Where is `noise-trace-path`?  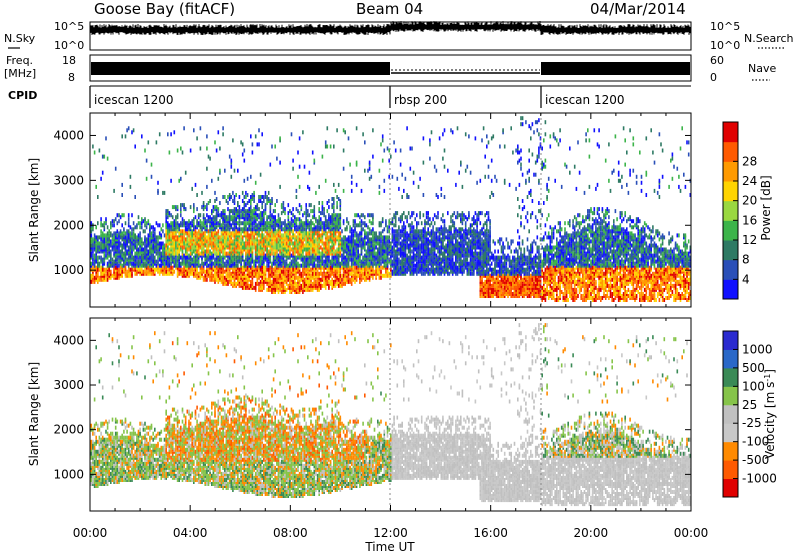
noise-trace-path is located at coordinates (390, 28).